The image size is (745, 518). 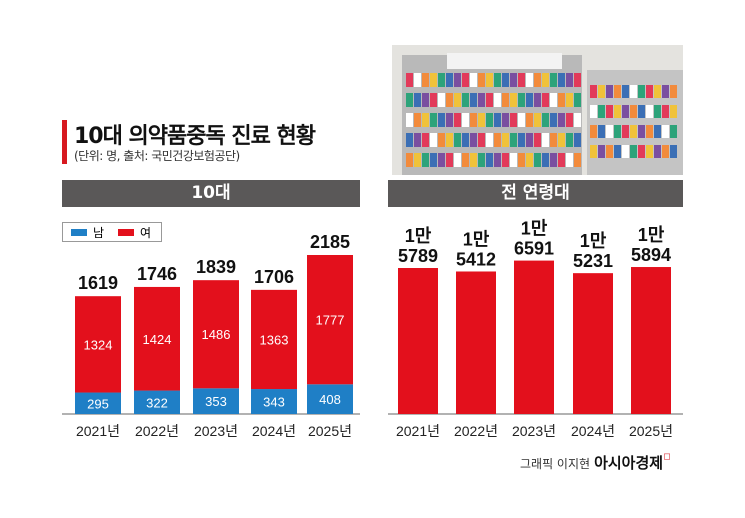 What do you see at coordinates (99, 232) in the screenshot?
I see `legend-label-male: 남` at bounding box center [99, 232].